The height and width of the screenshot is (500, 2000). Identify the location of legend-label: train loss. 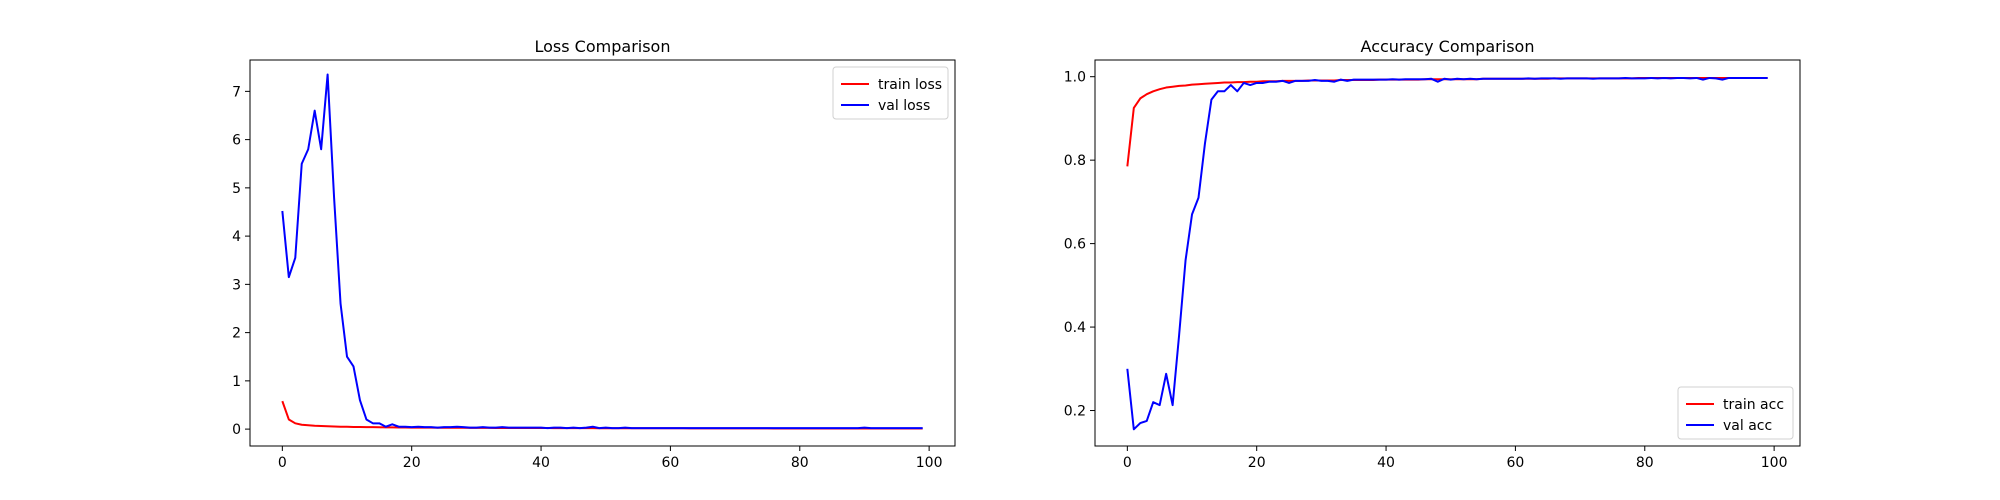
(910, 85).